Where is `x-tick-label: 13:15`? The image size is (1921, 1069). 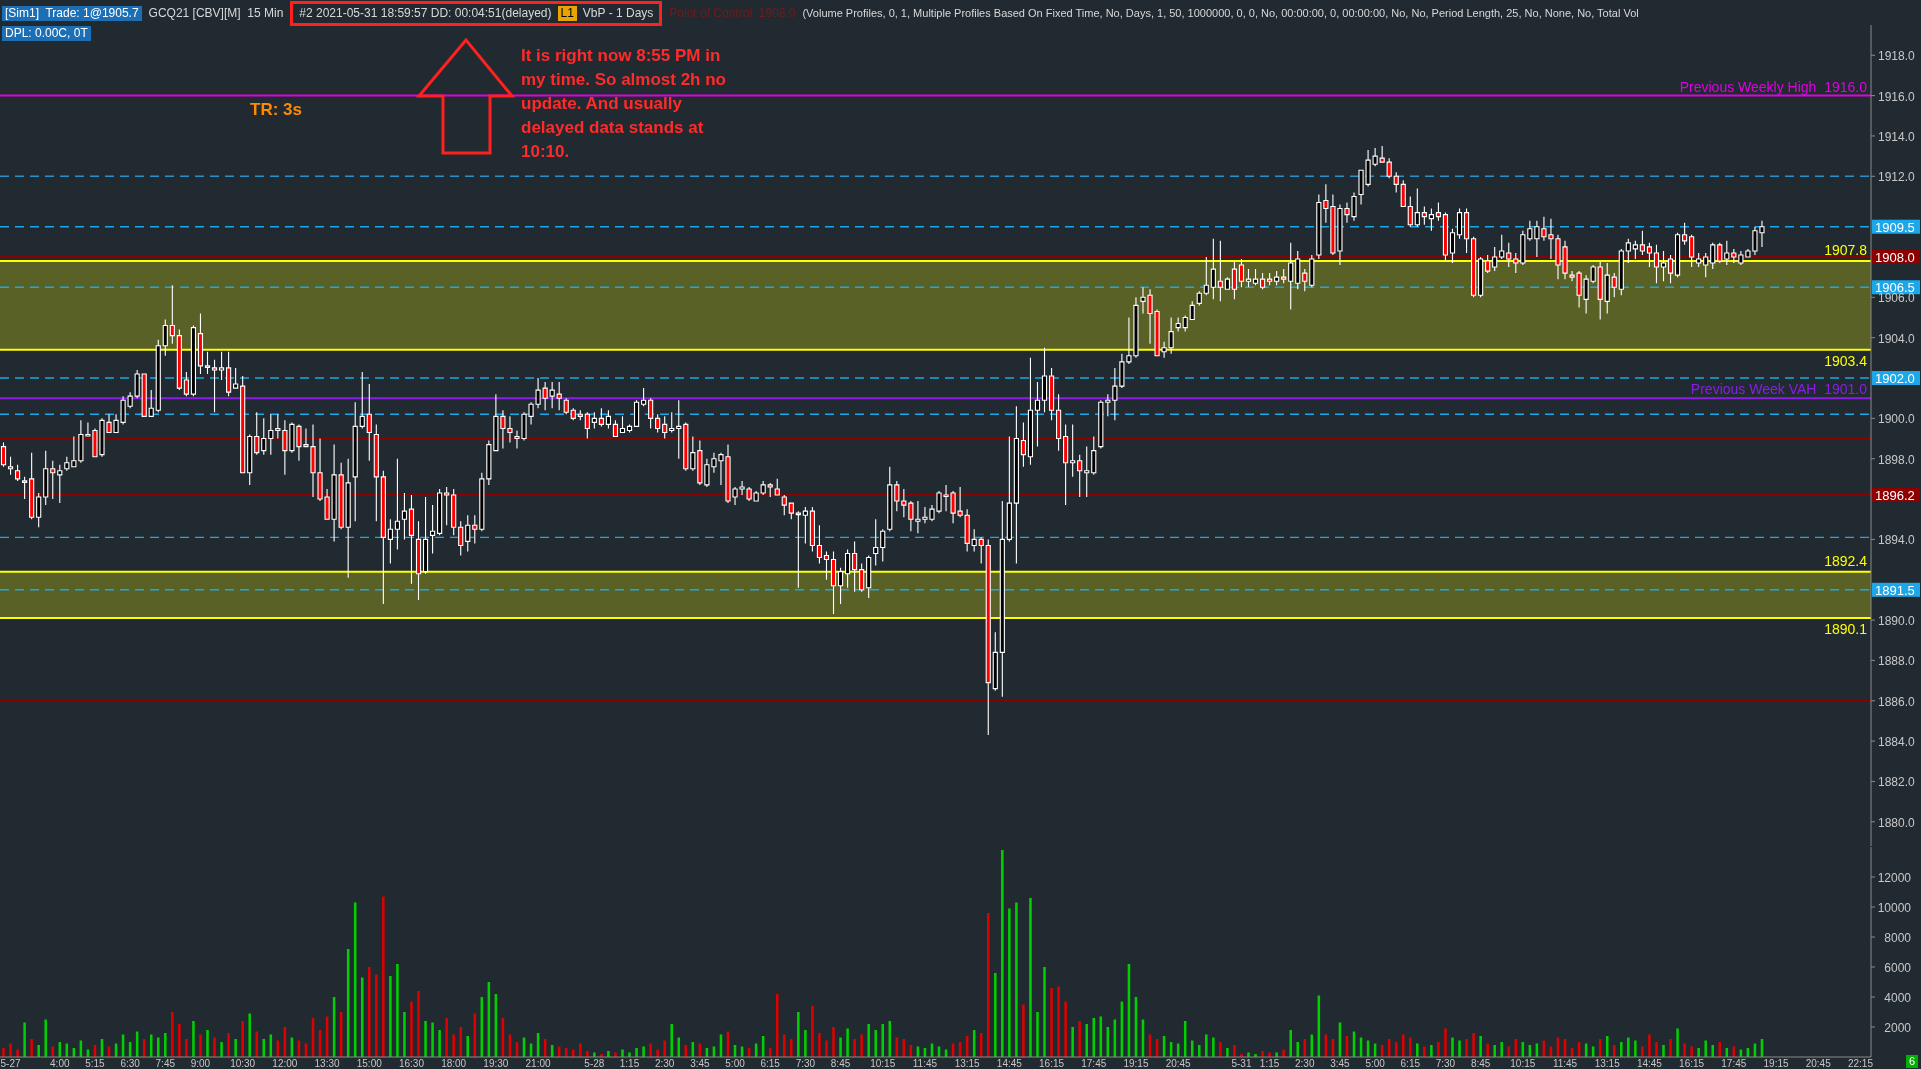 x-tick-label: 13:15 is located at coordinates (967, 1063).